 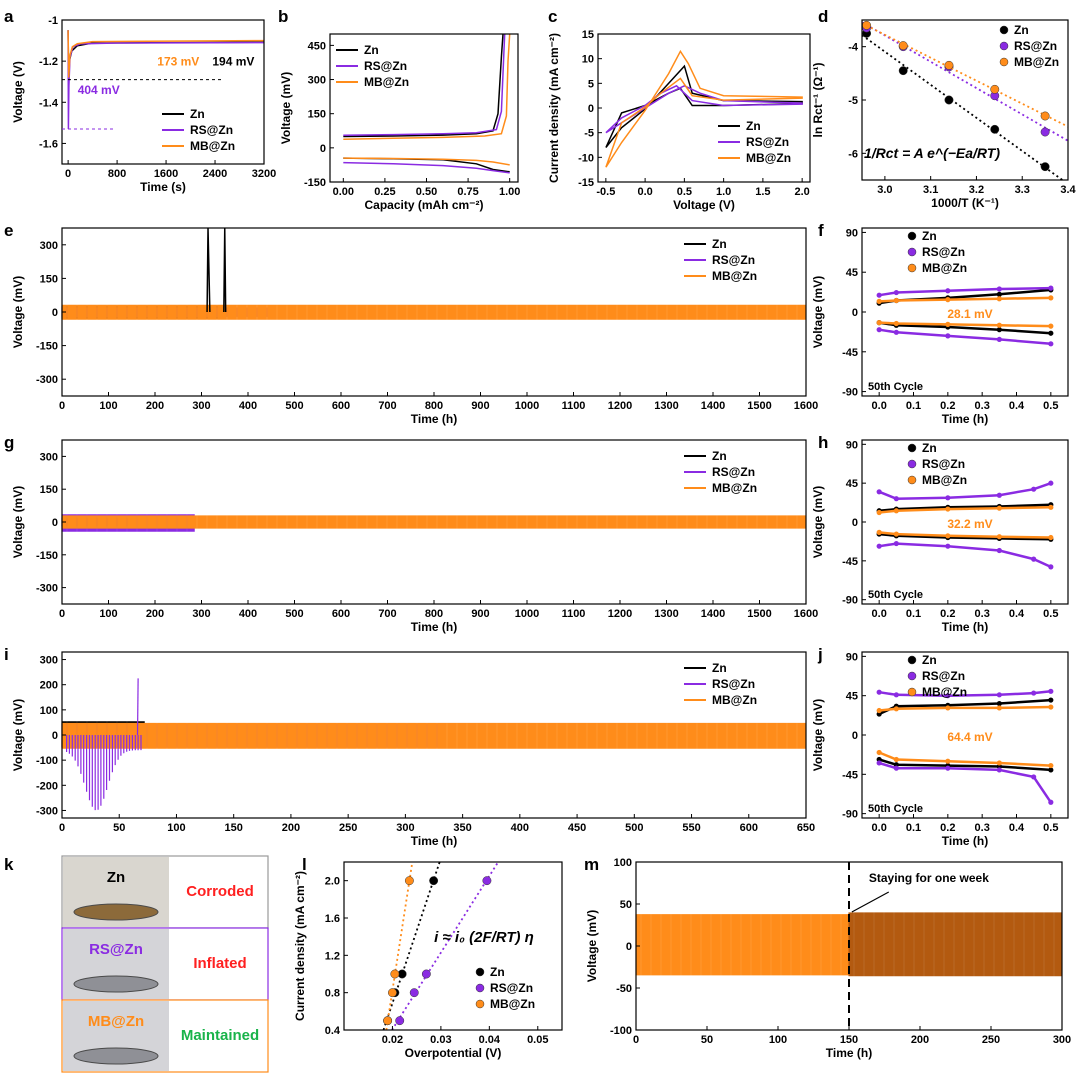 I want to click on y-axis-label: Voltage (mV), so click(x=818, y=522).